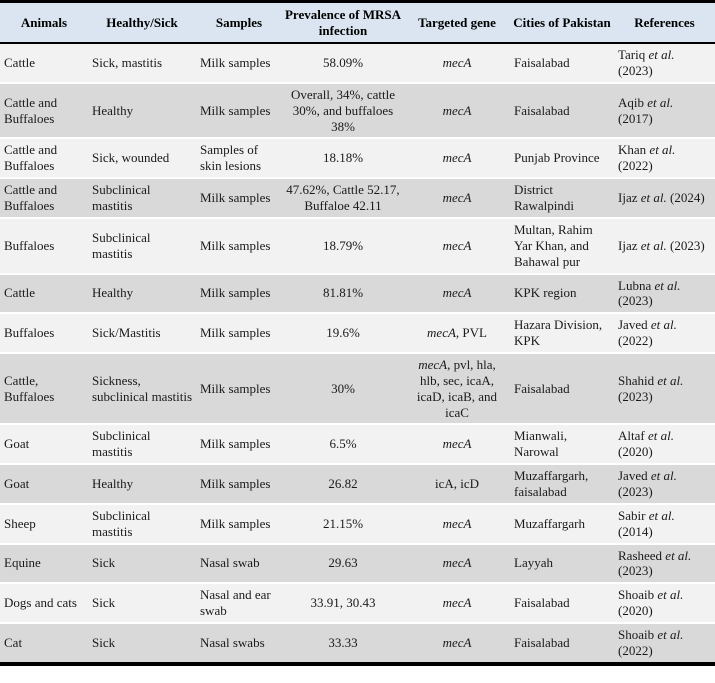  I want to click on cell-cities: Punjab Province, so click(562, 158).